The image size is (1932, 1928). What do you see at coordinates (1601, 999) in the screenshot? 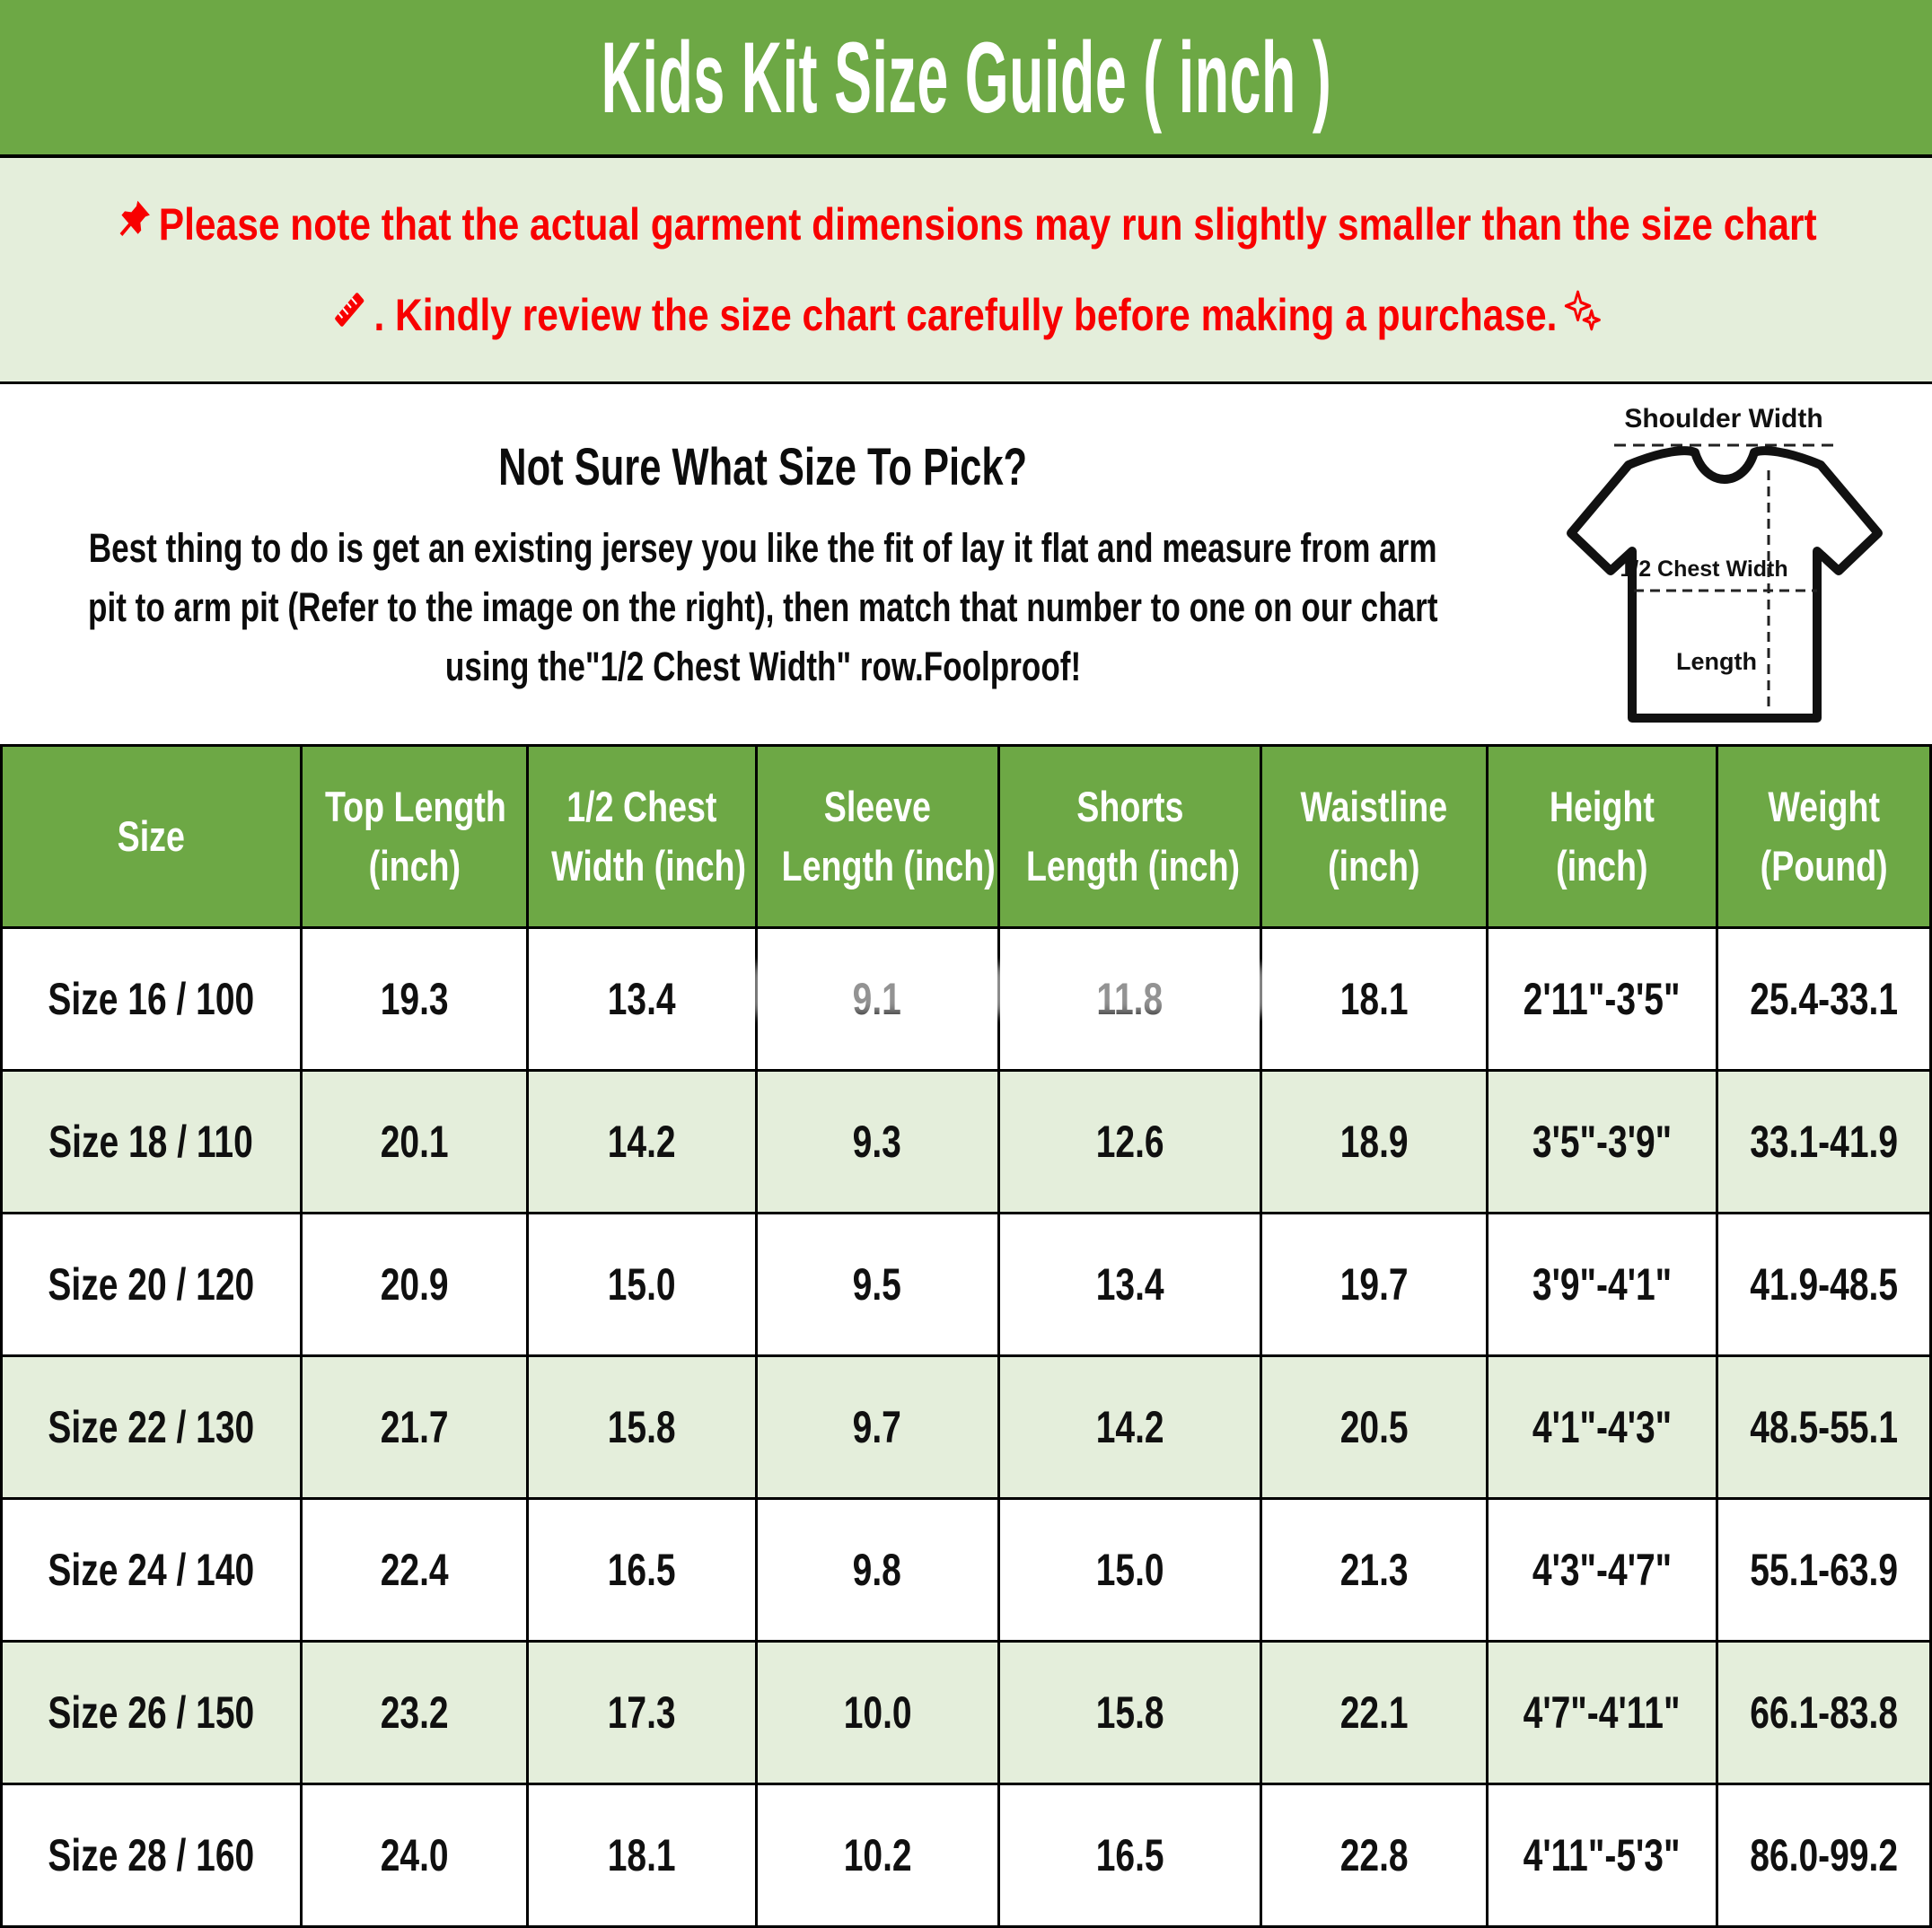
I see `height-cell: 2'11"-3'5"` at bounding box center [1601, 999].